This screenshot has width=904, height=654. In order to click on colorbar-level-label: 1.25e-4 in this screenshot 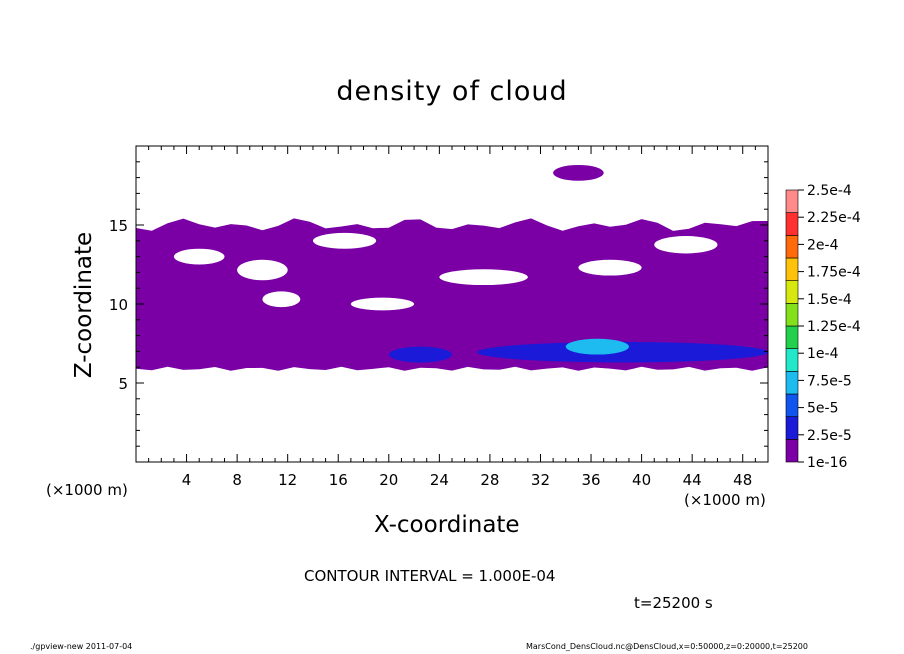, I will do `click(834, 327)`.